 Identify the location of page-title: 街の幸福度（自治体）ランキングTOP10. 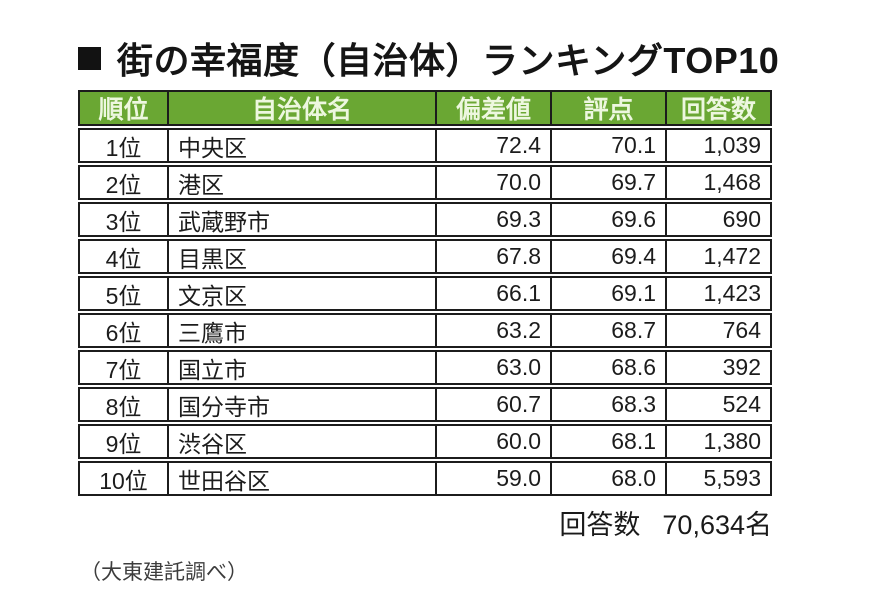
(428, 58).